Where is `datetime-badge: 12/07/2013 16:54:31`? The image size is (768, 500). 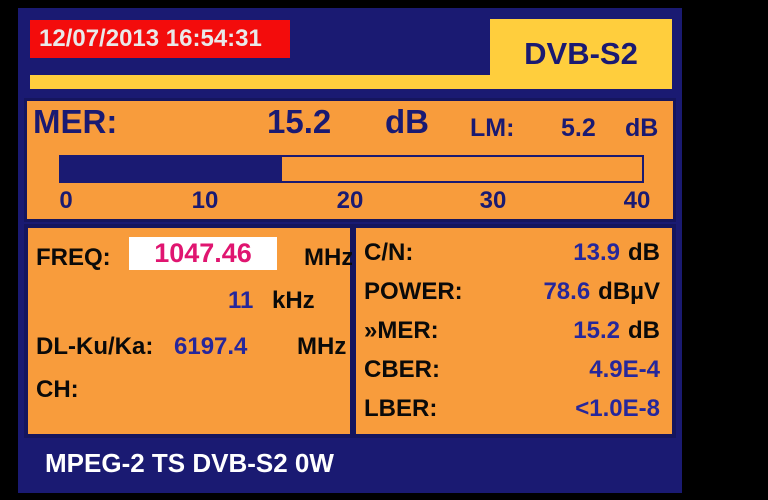 datetime-badge: 12/07/2013 16:54:31 is located at coordinates (160, 39).